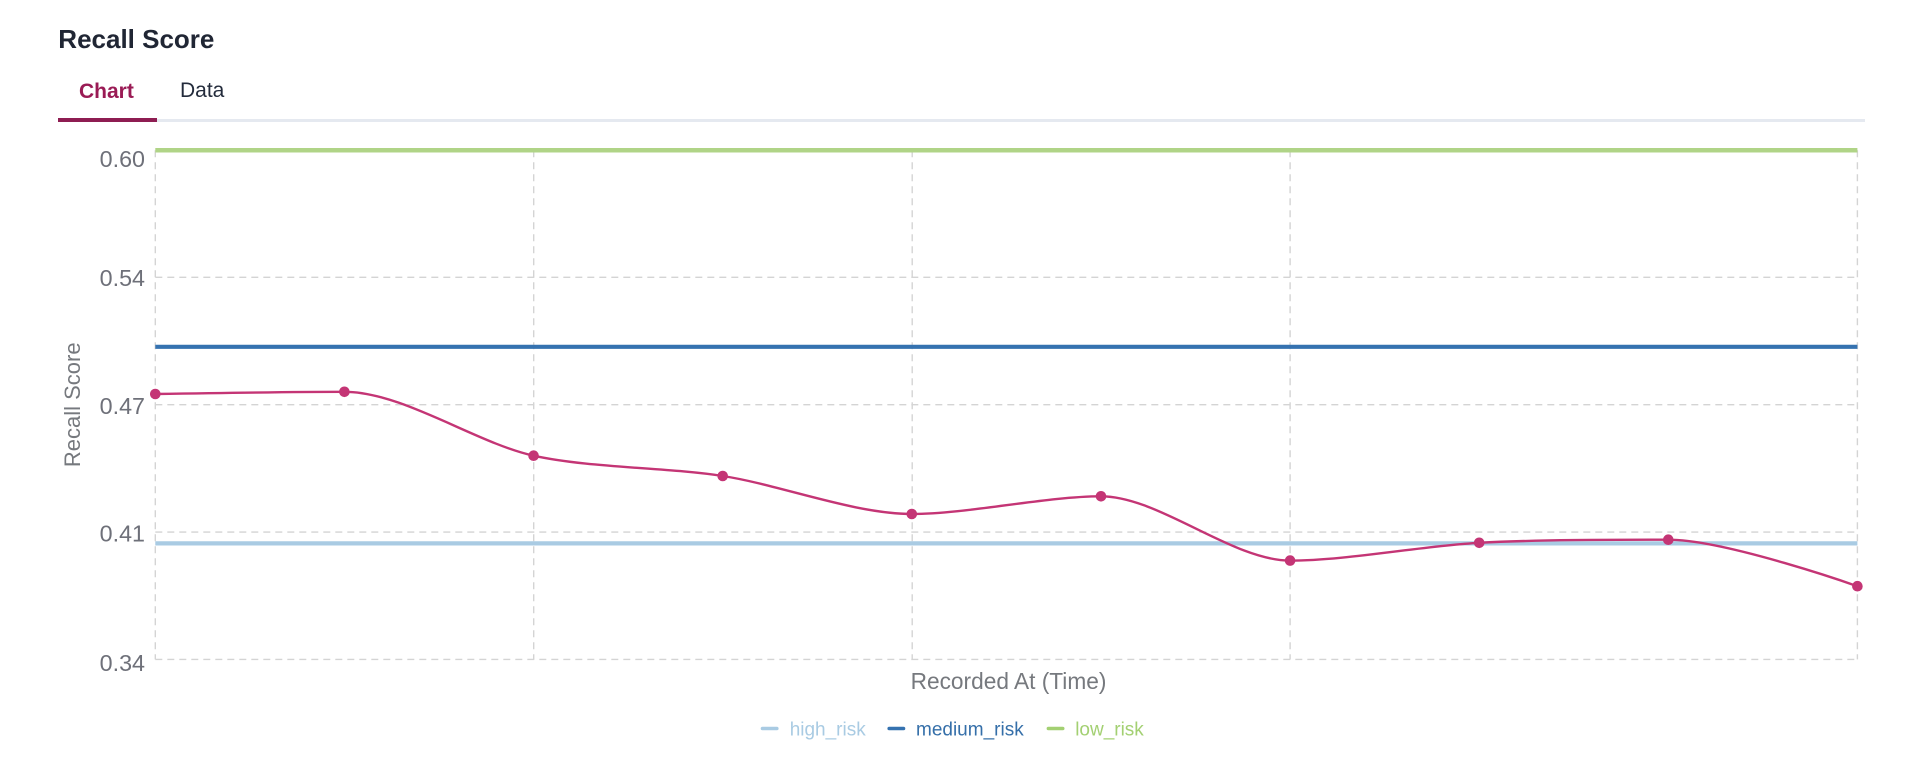 The width and height of the screenshot is (1928, 778). Describe the element at coordinates (72, 404) in the screenshot. I see `svg-text: Recall Score` at that location.